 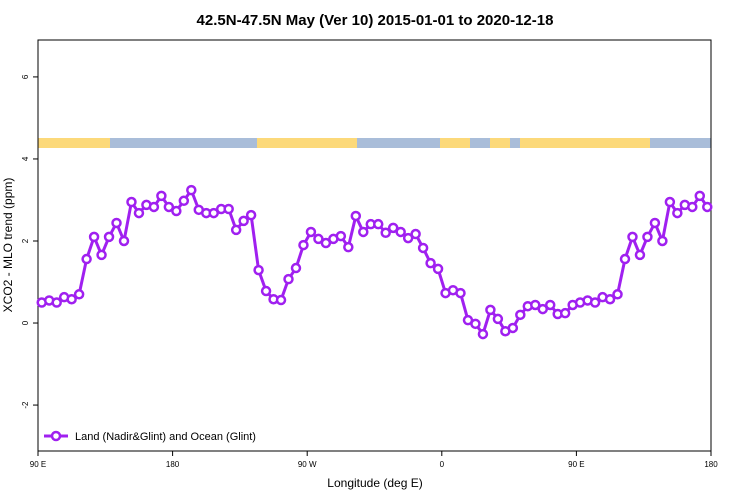 I want to click on y-tick-label: 0, so click(x=25, y=322).